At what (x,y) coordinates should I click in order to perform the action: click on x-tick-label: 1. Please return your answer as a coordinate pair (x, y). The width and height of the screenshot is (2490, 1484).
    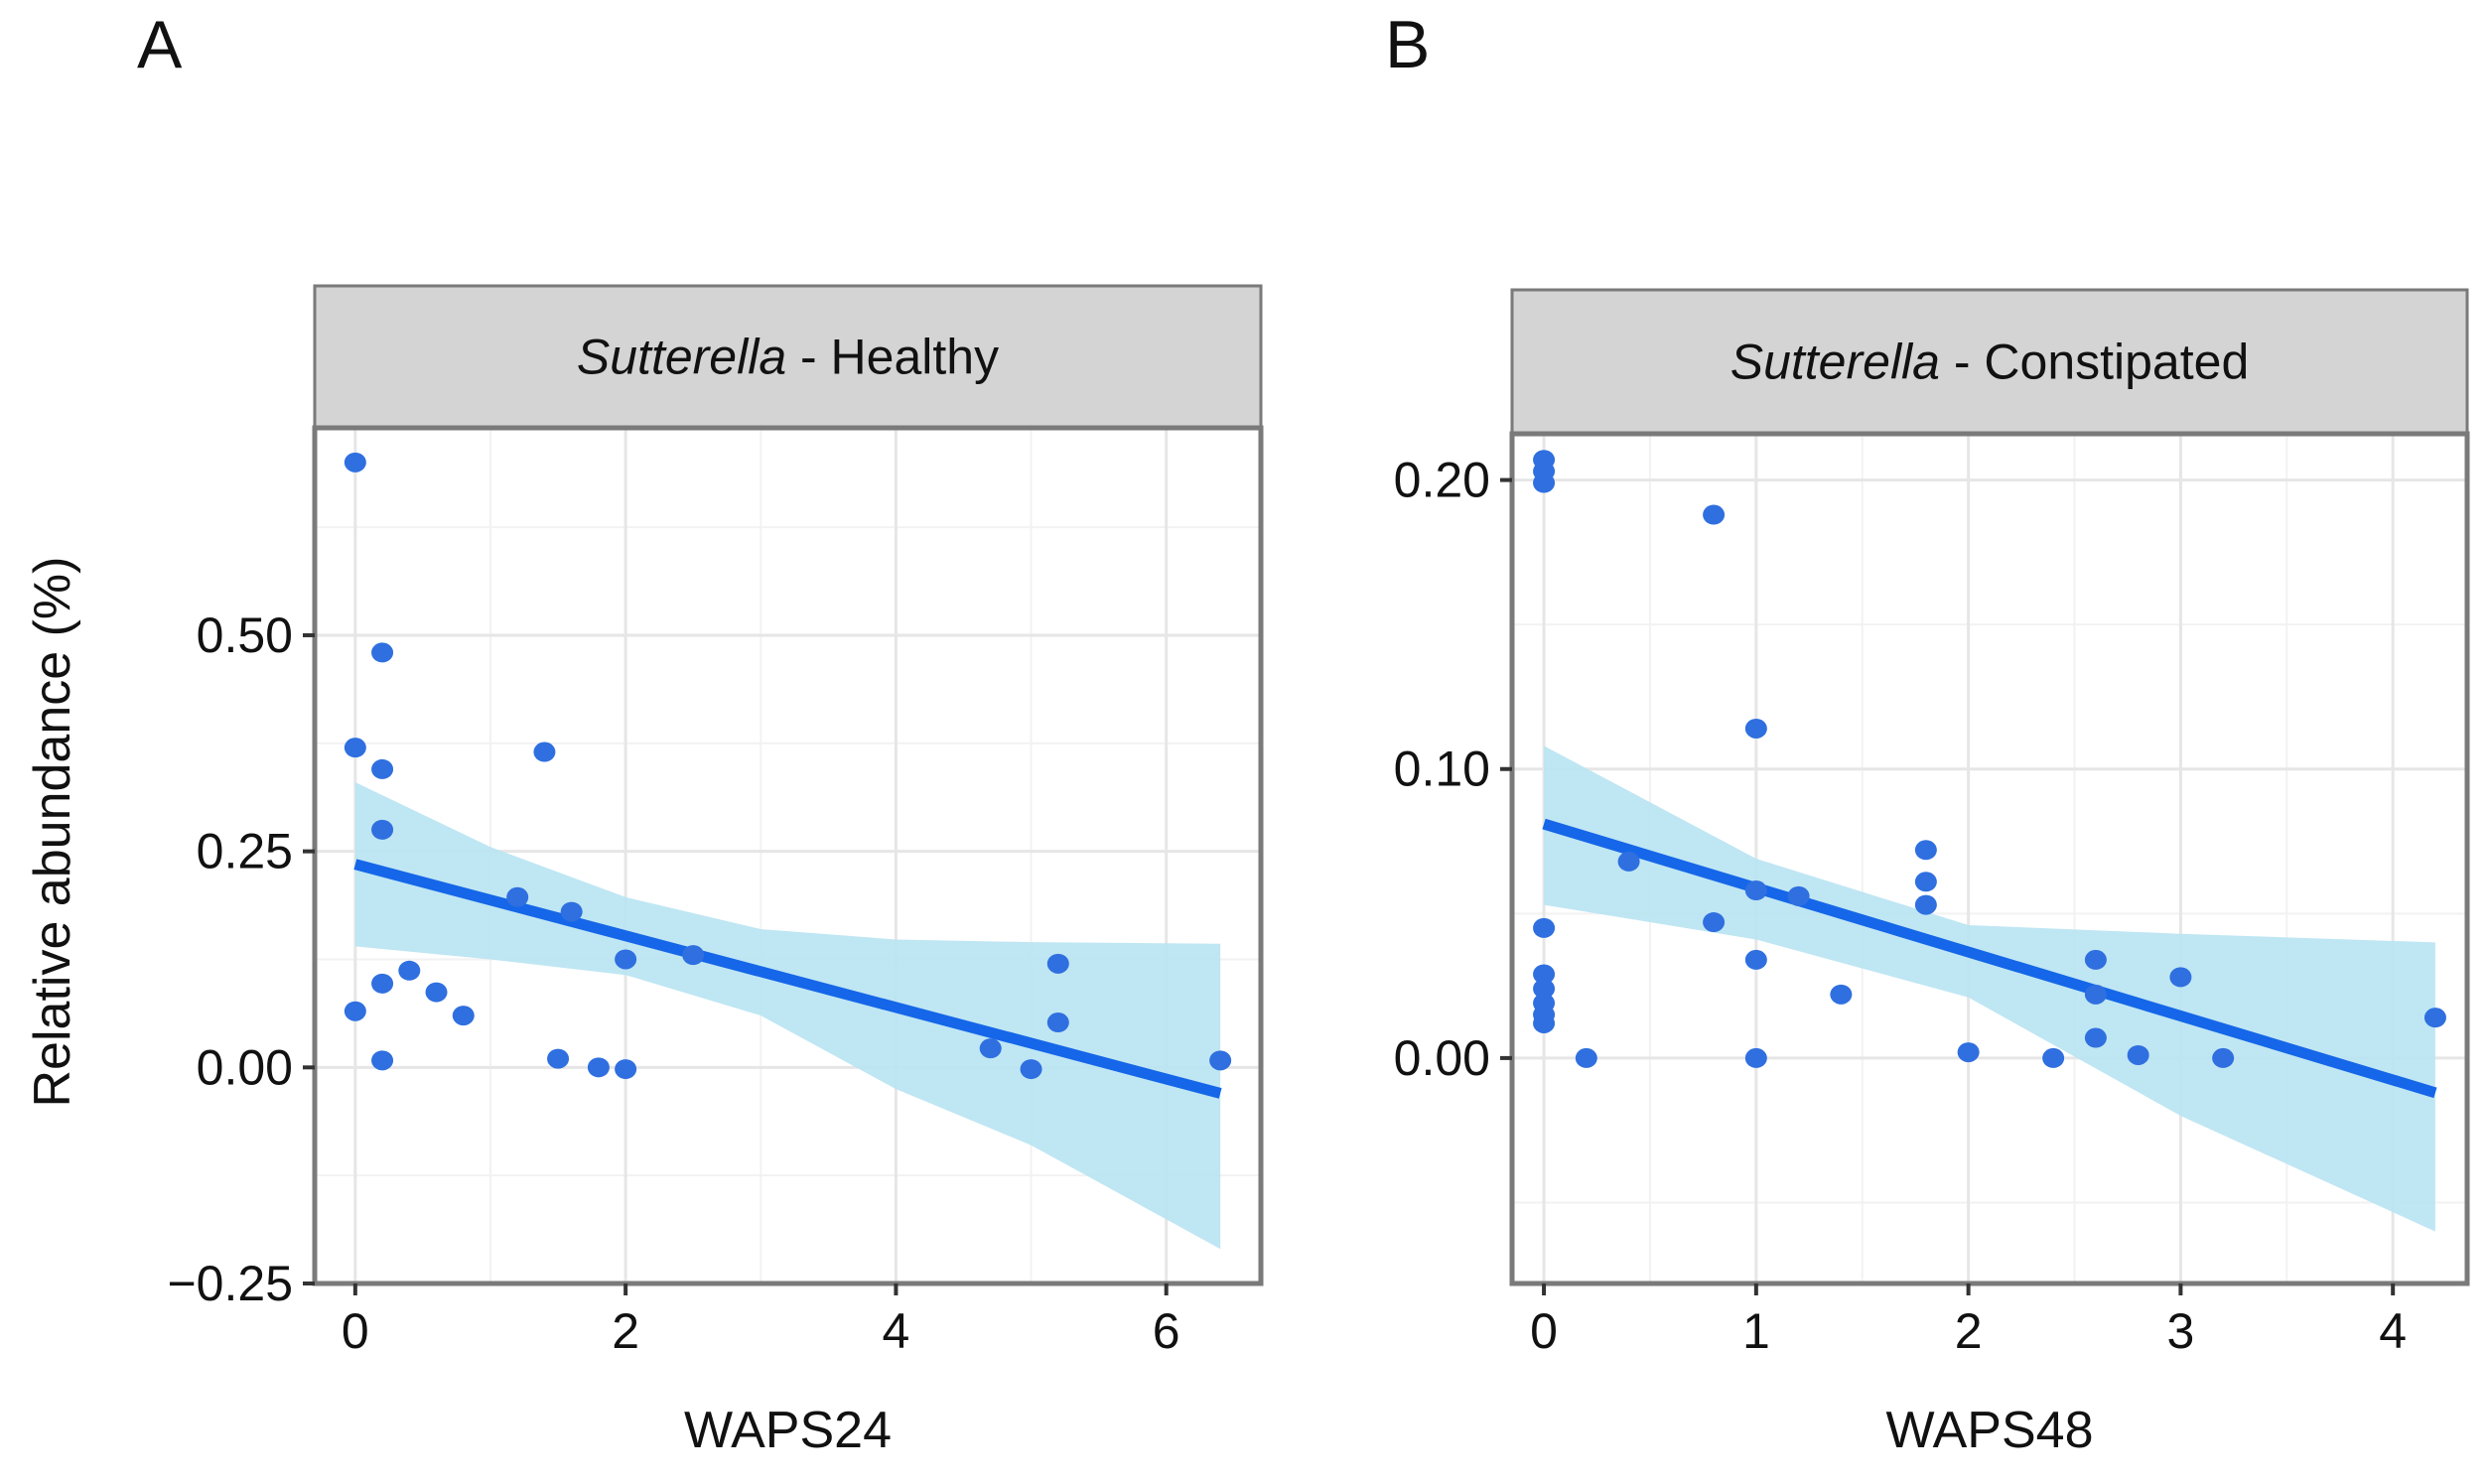
    Looking at the image, I should click on (1756, 1331).